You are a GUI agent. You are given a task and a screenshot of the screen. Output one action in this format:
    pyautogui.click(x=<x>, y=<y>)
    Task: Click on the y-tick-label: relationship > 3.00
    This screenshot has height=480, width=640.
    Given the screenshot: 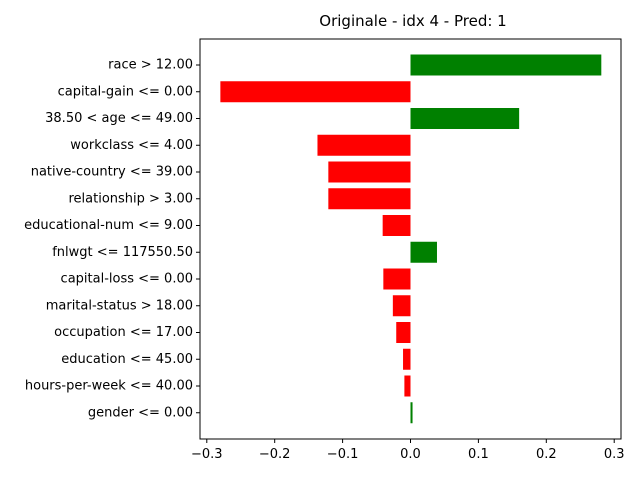 What is the action you would take?
    pyautogui.click(x=130, y=198)
    